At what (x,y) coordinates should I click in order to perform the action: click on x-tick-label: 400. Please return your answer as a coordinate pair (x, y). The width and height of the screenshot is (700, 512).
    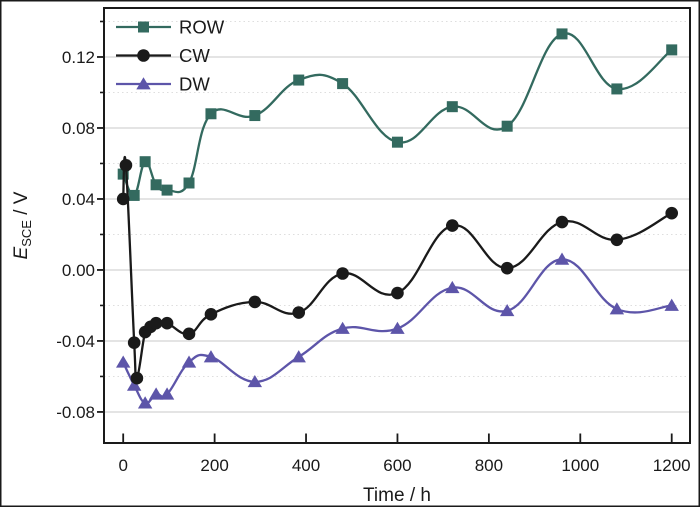
    Looking at the image, I should click on (306, 465).